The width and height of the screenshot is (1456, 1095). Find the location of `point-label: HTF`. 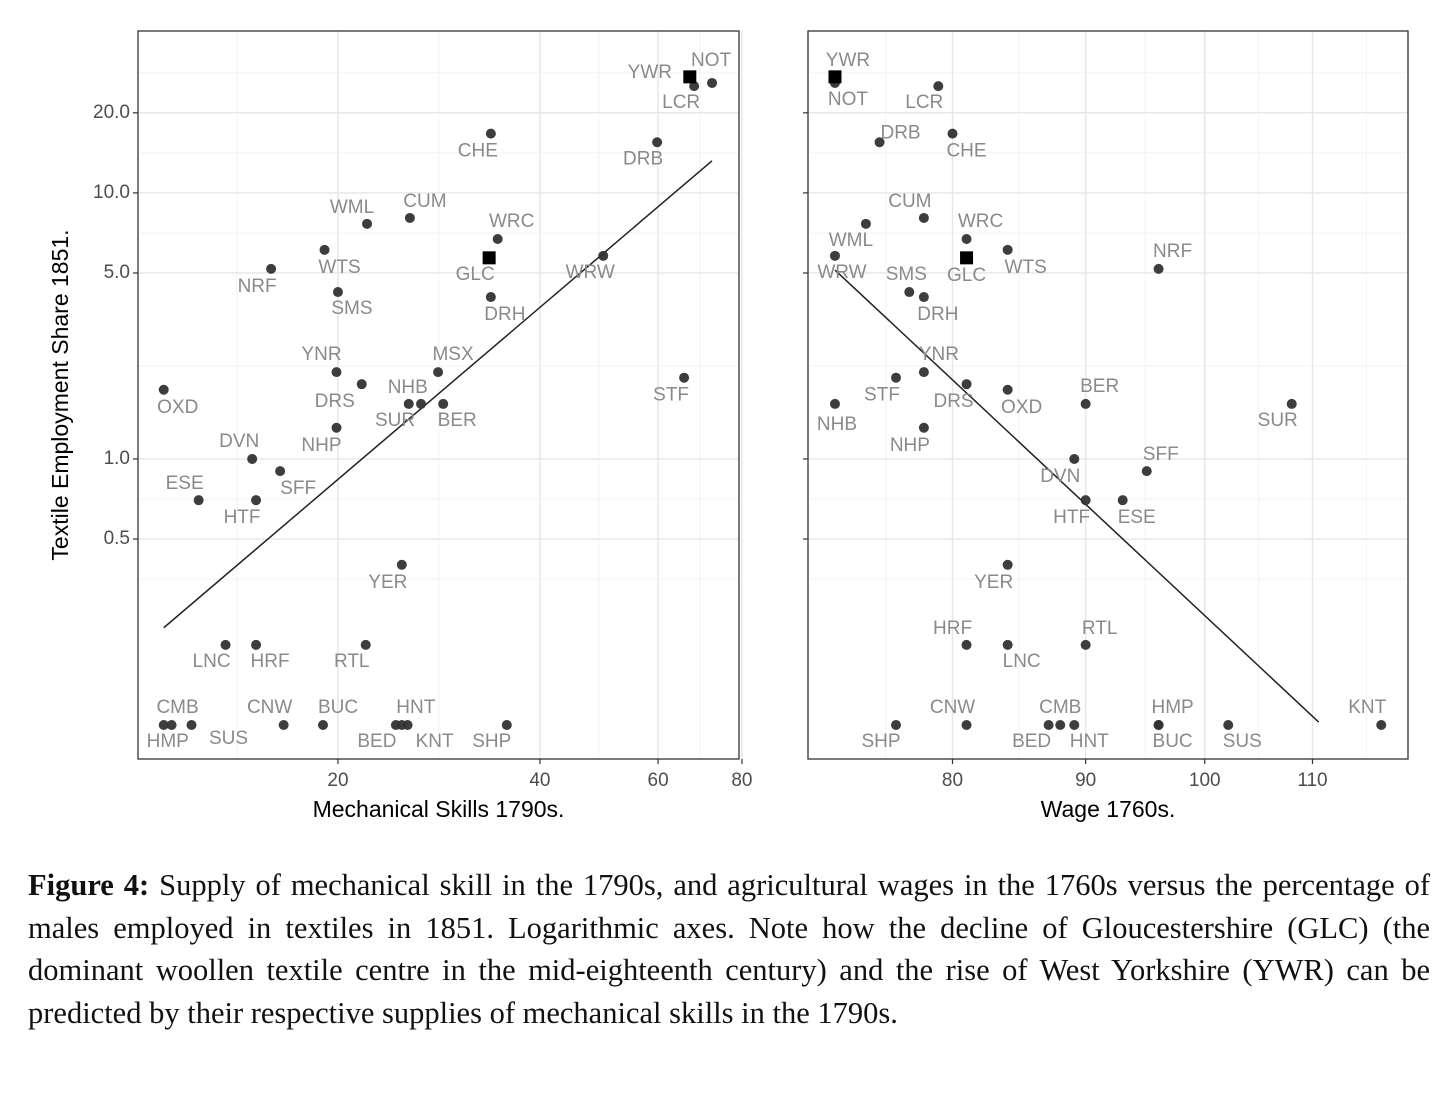

point-label: HTF is located at coordinates (1071, 517).